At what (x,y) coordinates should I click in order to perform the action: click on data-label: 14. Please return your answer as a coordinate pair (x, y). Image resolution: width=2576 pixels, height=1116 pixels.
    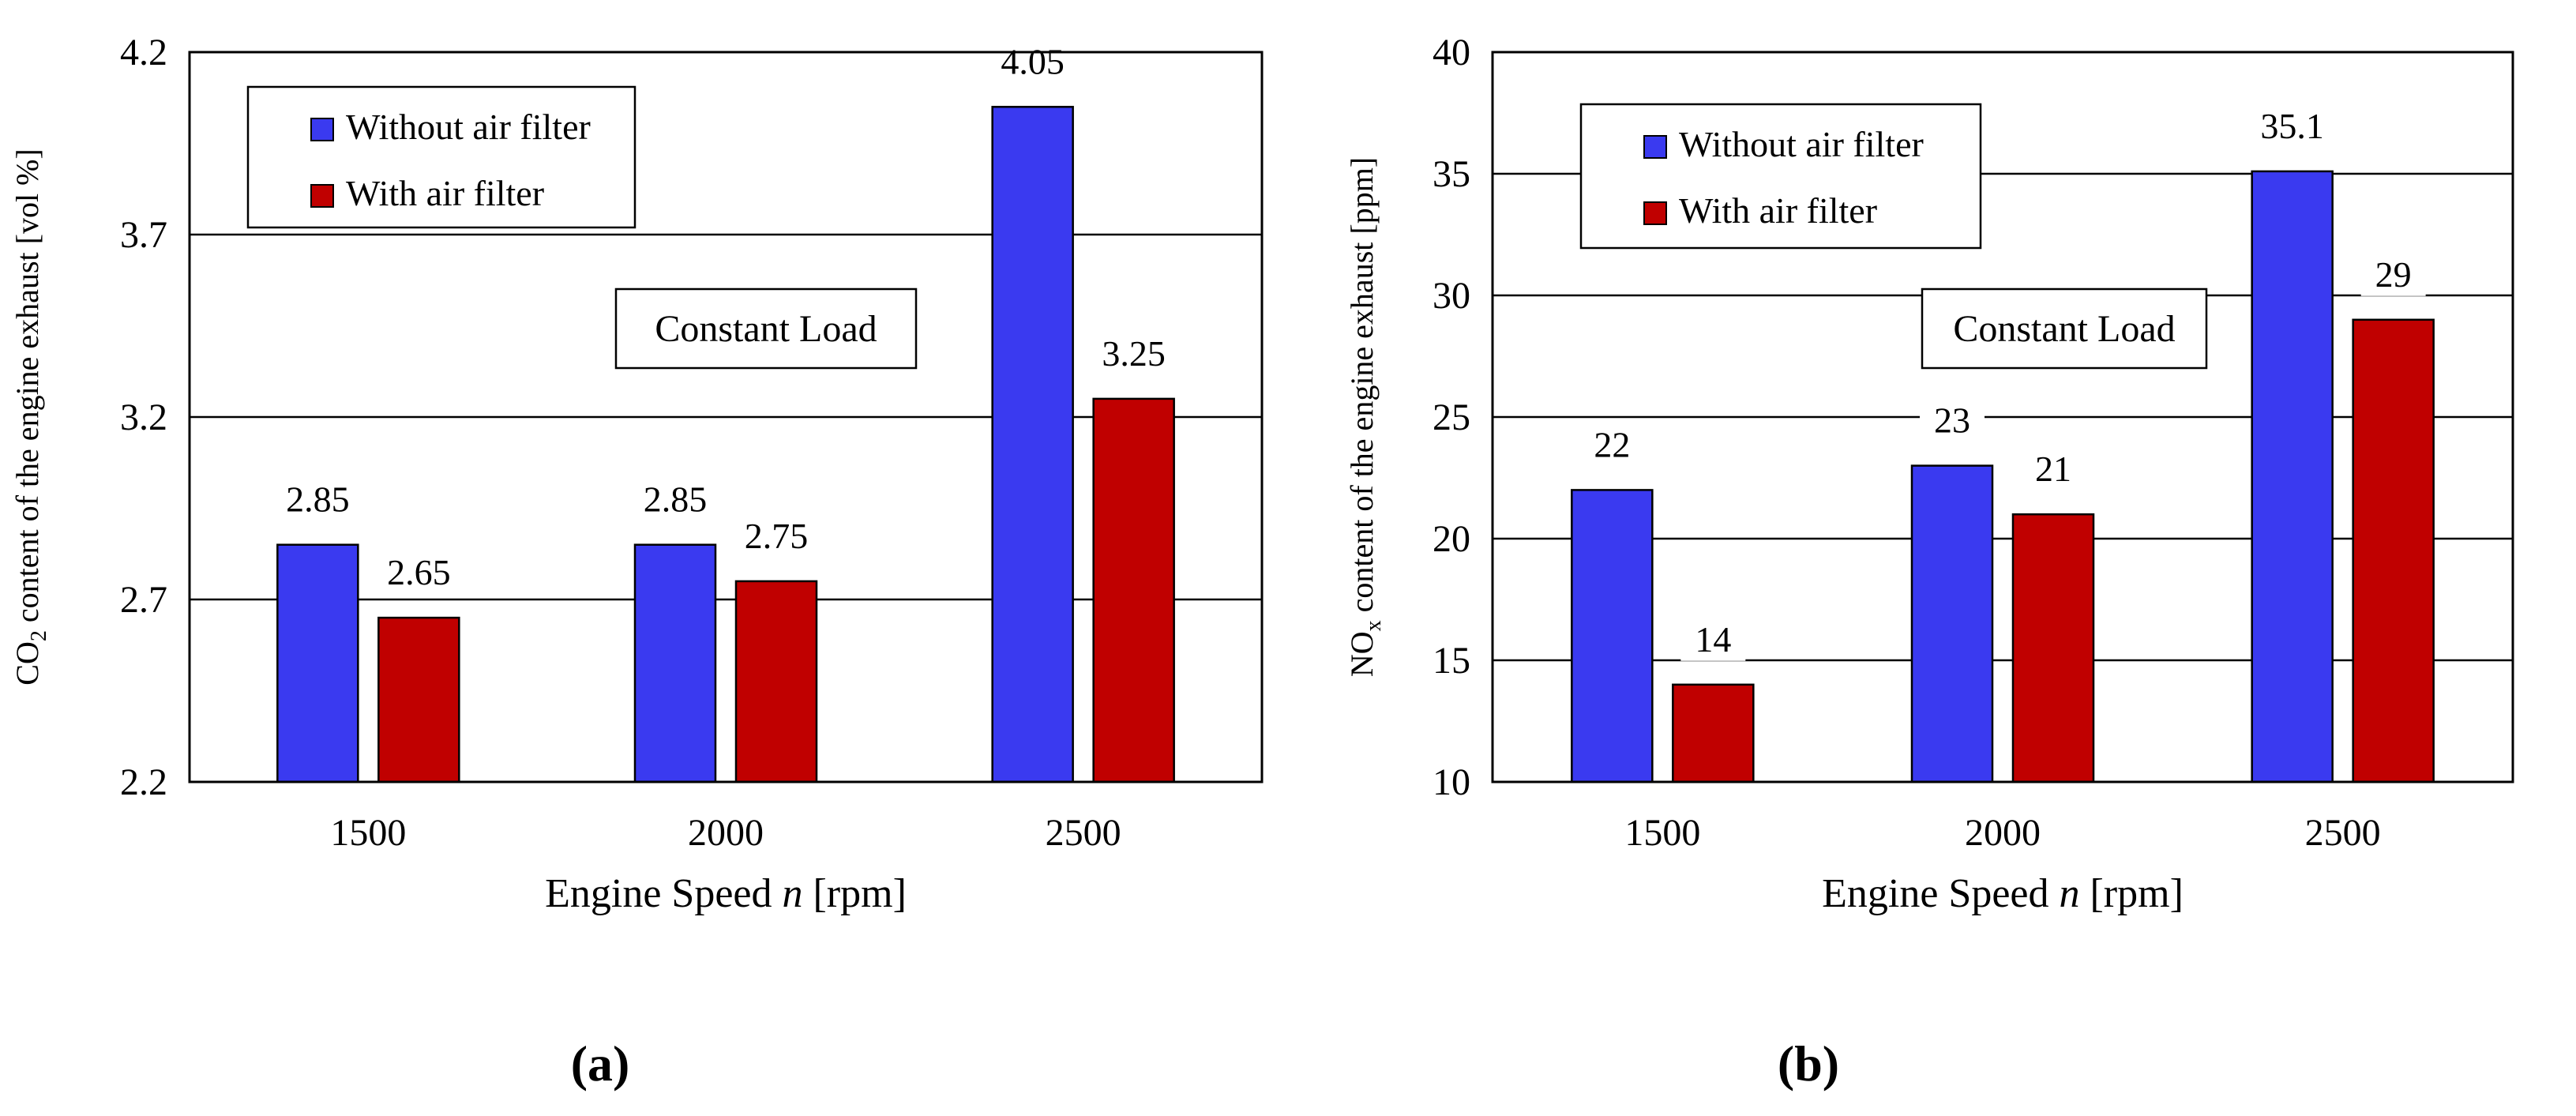
    Looking at the image, I should click on (1713, 639).